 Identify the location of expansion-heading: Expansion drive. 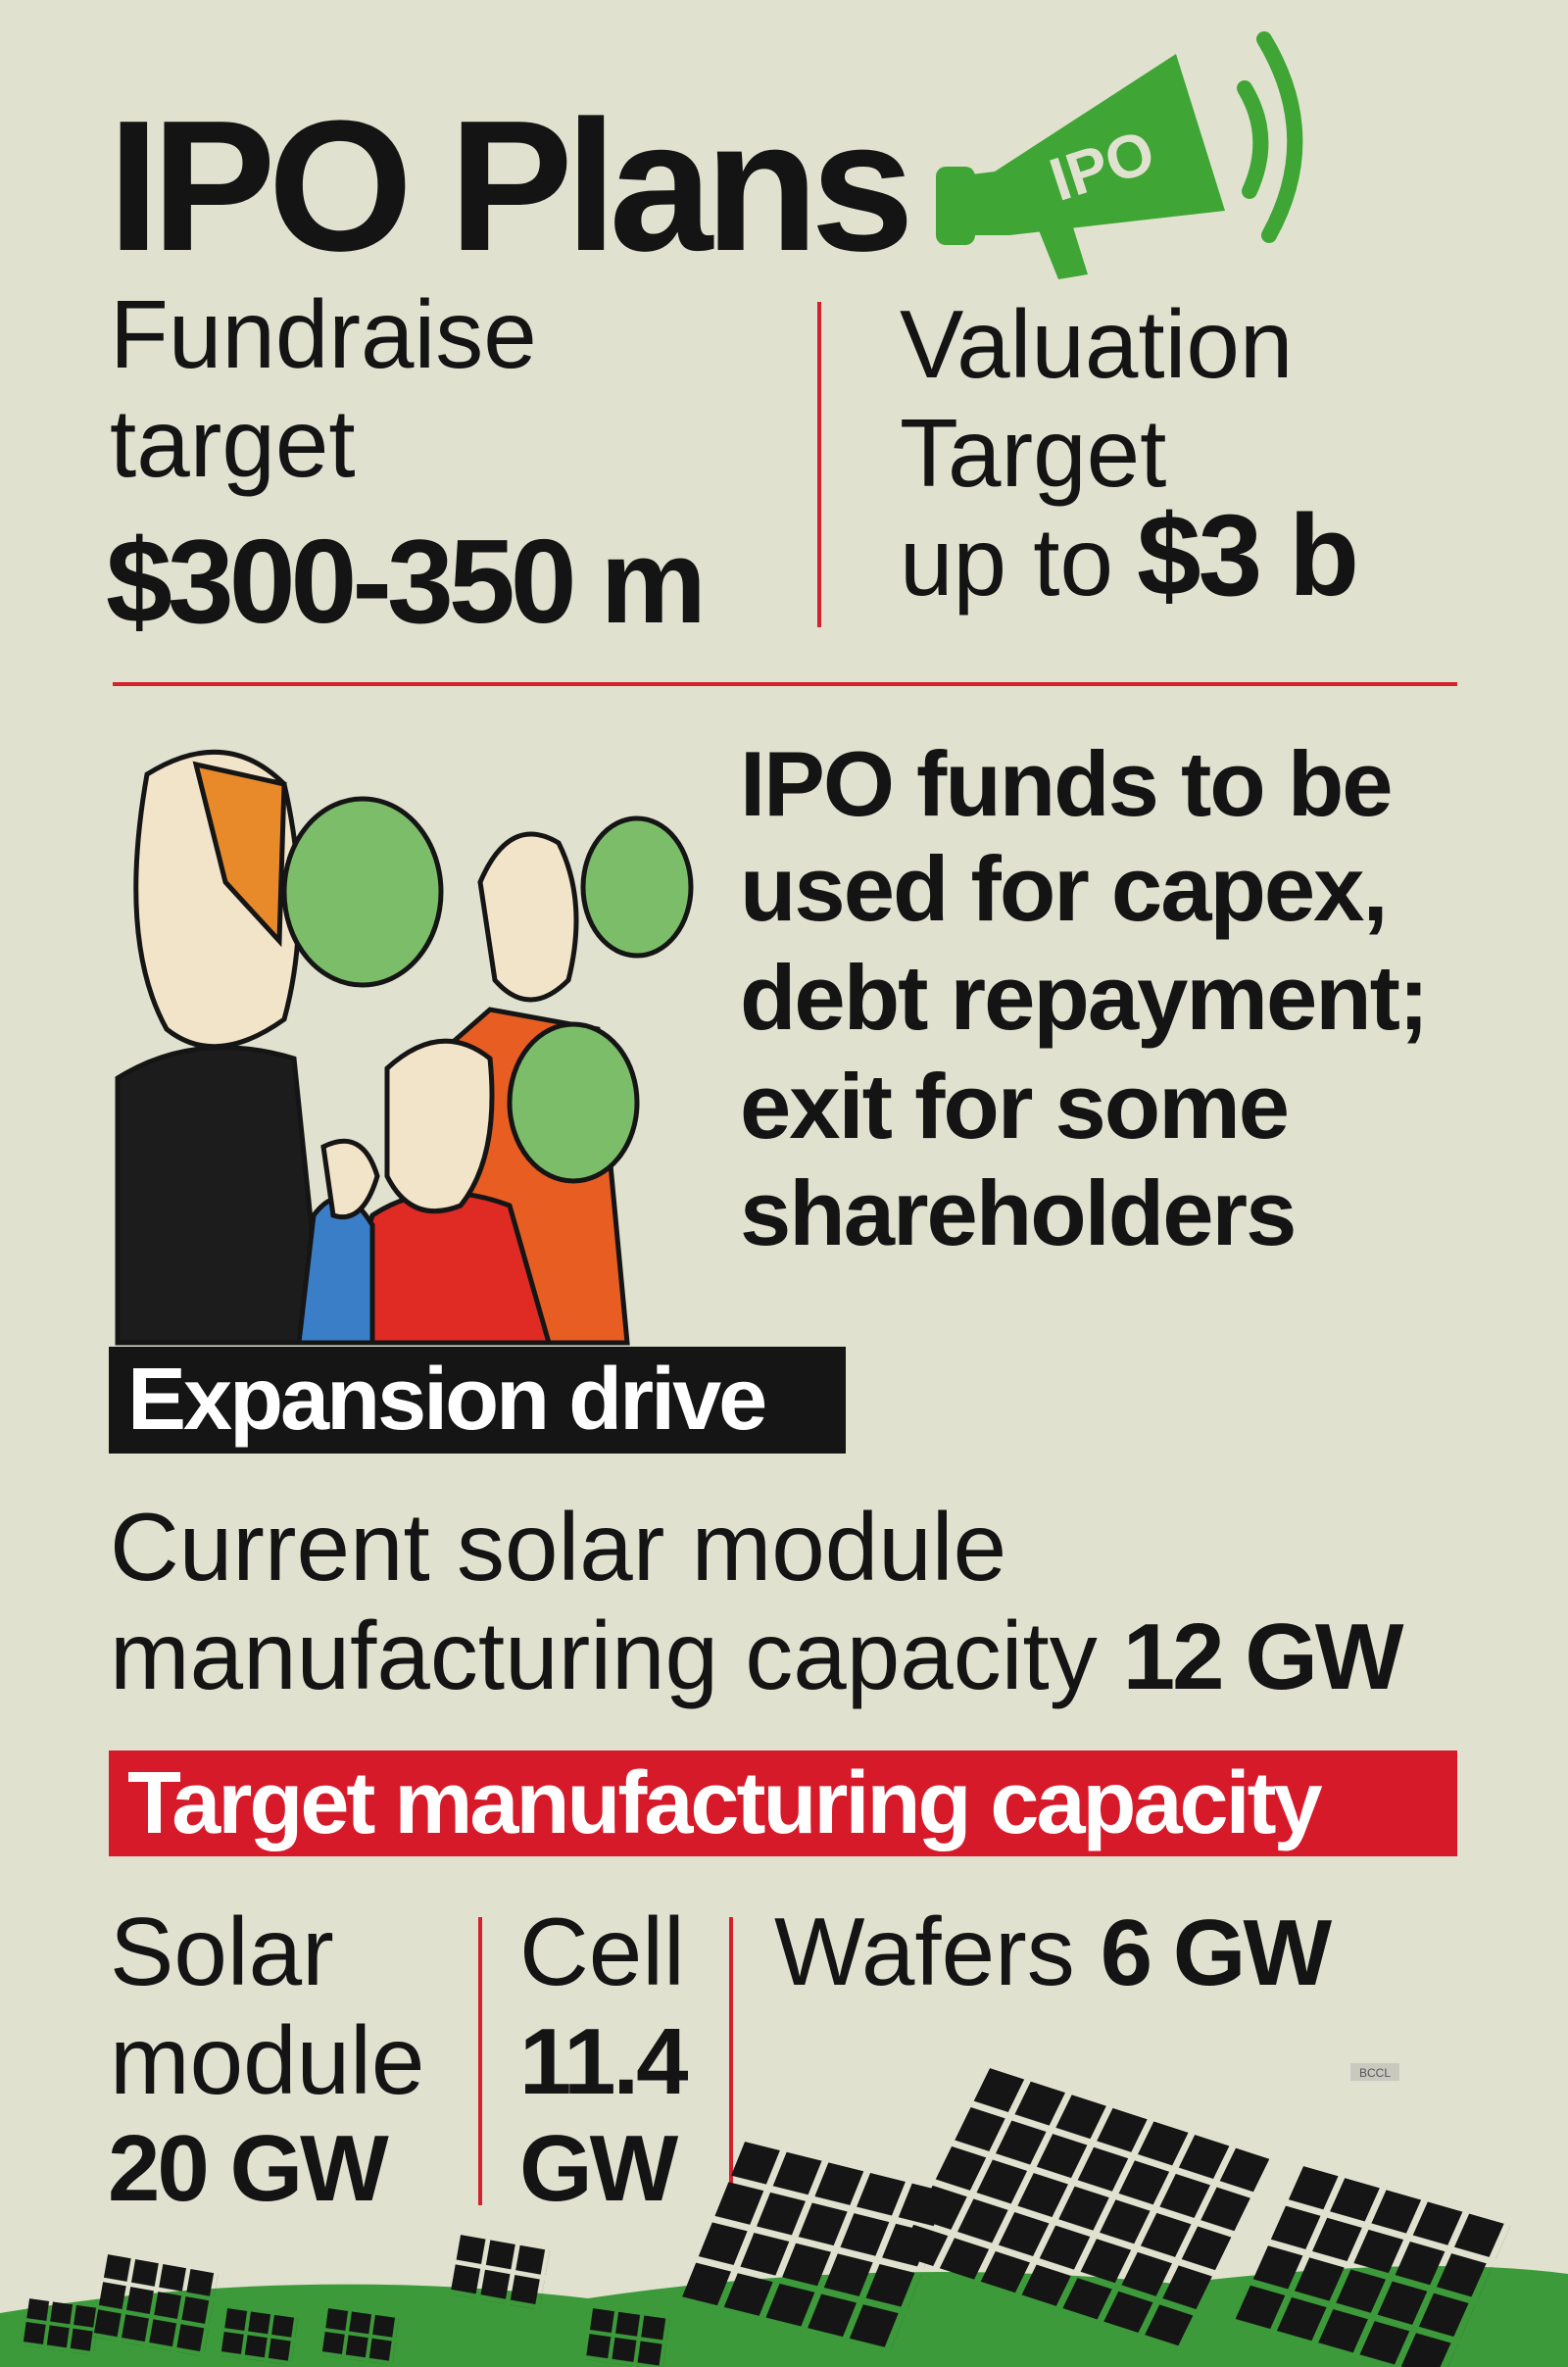
(445, 1400).